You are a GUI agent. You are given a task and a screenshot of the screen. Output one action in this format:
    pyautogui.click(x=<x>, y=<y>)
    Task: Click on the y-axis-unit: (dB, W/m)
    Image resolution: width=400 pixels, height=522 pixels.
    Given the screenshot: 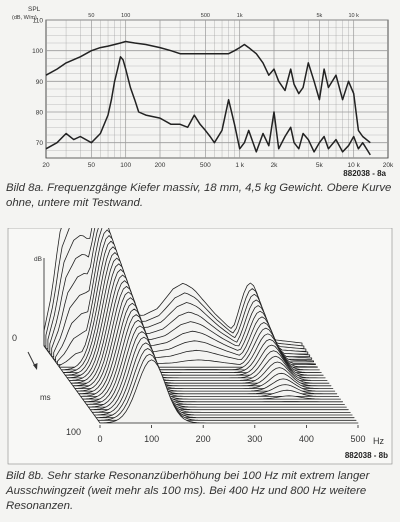 What is the action you would take?
    pyautogui.click(x=24, y=18)
    